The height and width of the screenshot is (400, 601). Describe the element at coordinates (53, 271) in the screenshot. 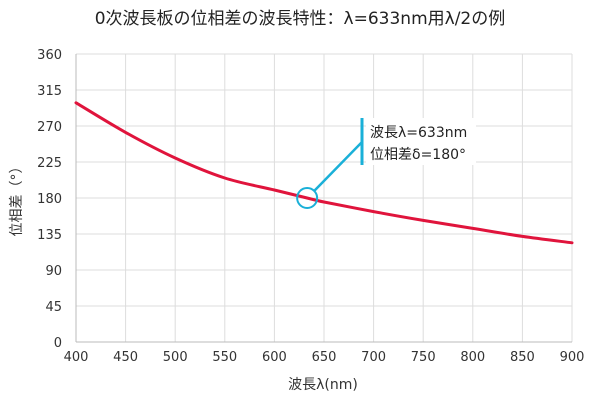

I see `y-tick-label: 90` at that location.